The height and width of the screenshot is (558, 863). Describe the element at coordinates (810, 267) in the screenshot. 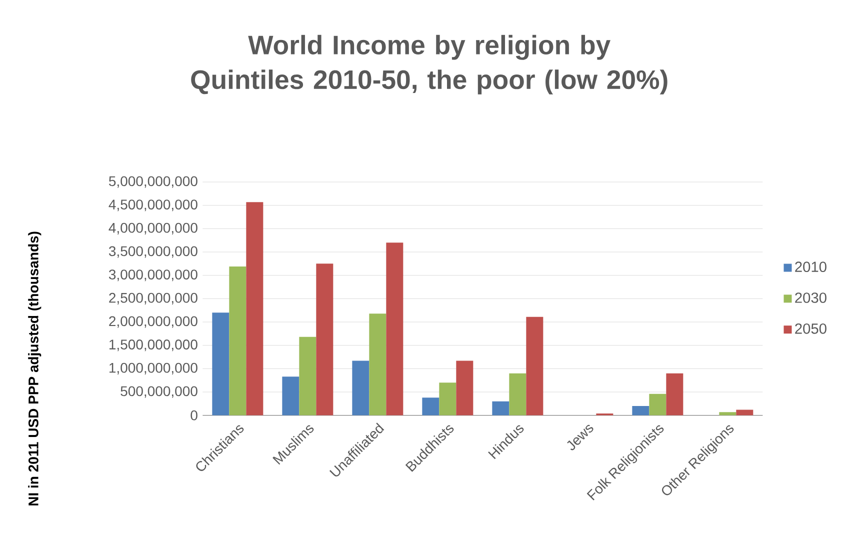

I see `legend-label: 2010` at that location.